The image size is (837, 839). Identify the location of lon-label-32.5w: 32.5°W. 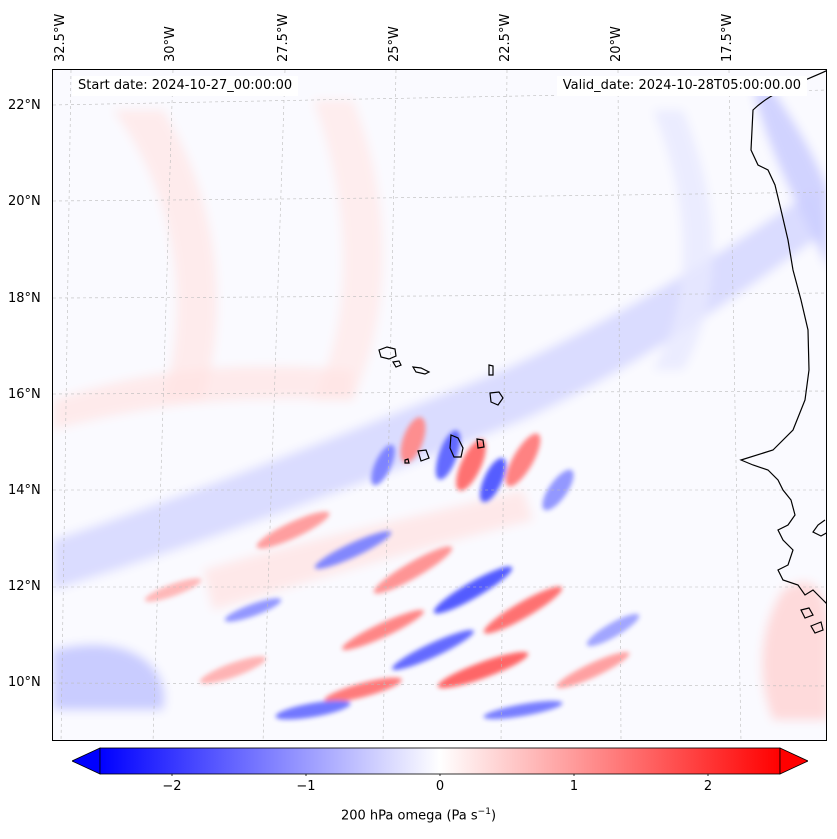
(60, 37).